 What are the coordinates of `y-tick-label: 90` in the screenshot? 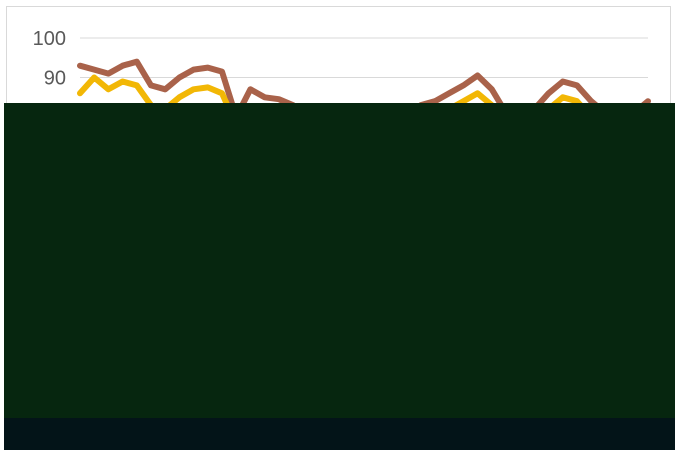 It's located at (55, 79).